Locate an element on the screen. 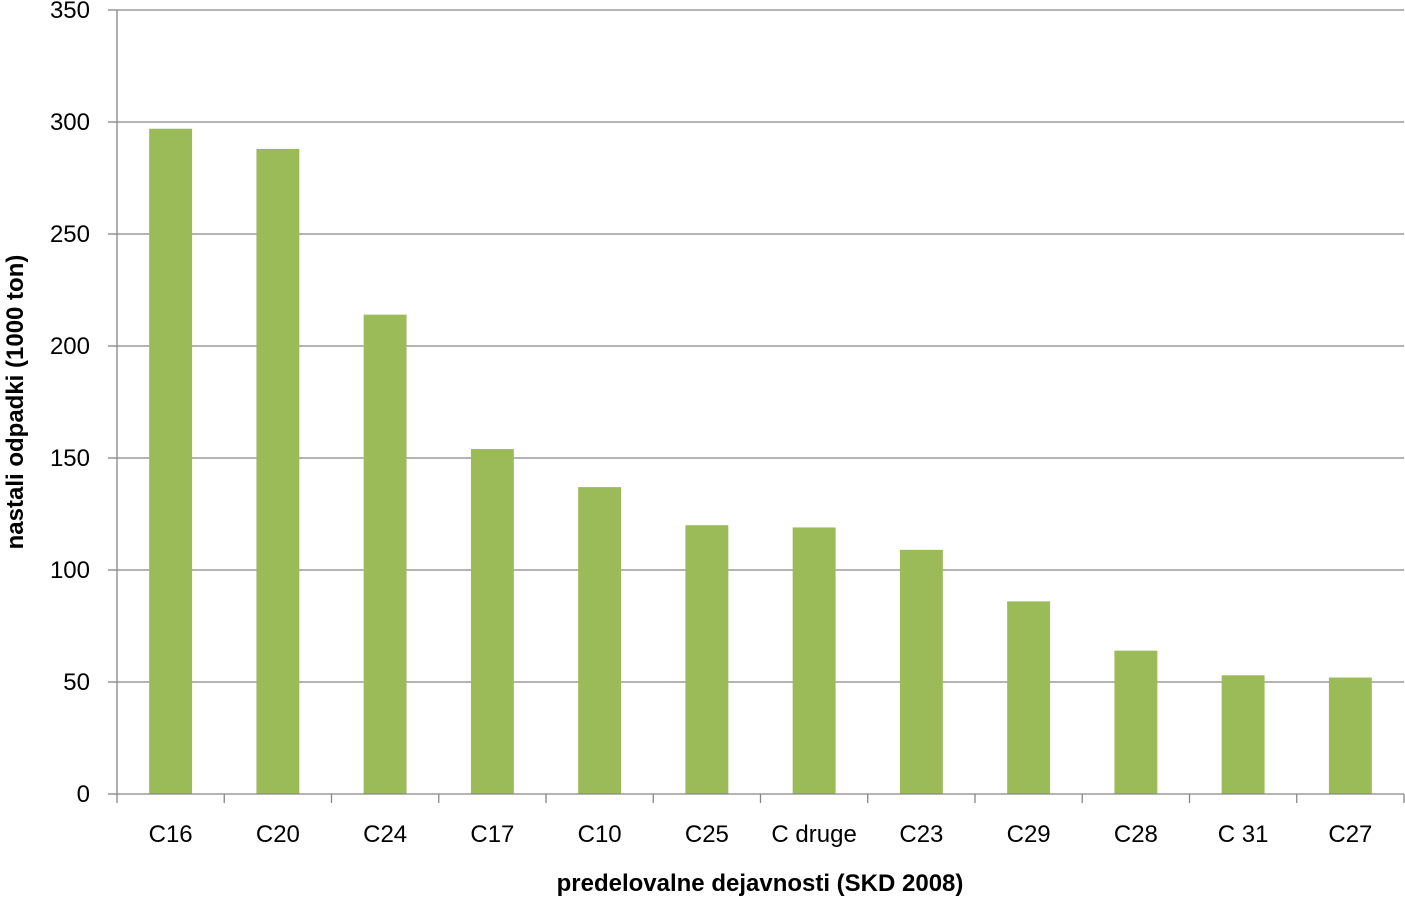  x-tick-label: C20 is located at coordinates (278, 834).